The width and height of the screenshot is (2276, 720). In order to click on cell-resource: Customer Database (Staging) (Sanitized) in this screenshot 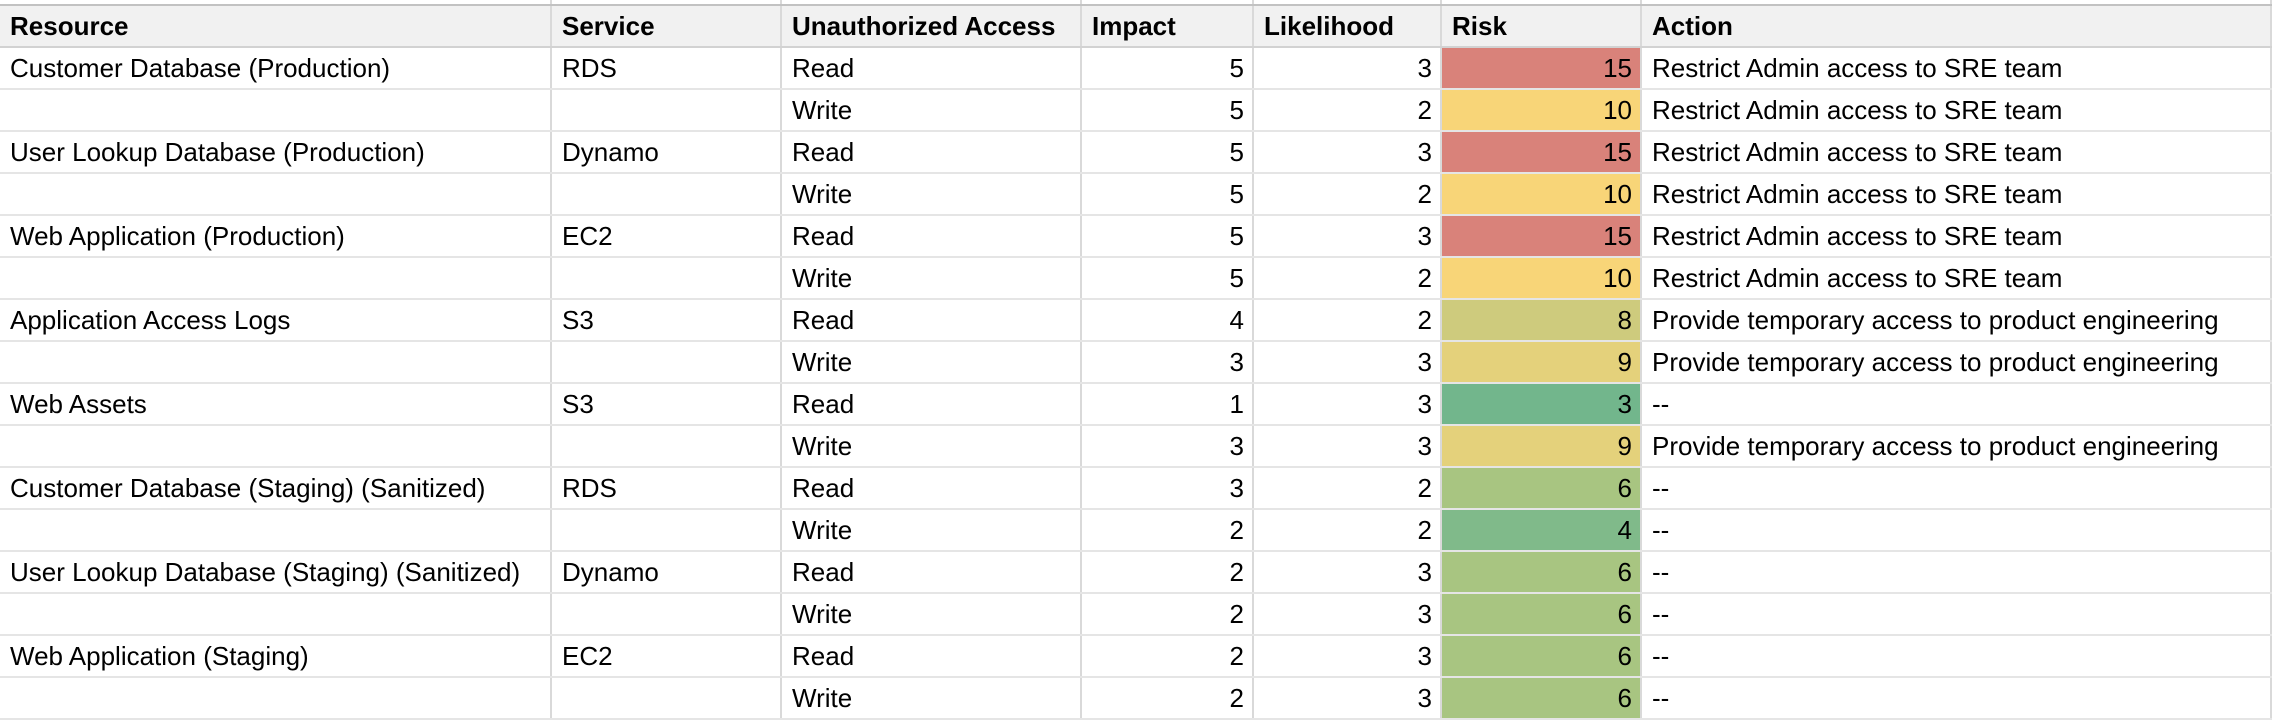, I will do `click(276, 488)`.